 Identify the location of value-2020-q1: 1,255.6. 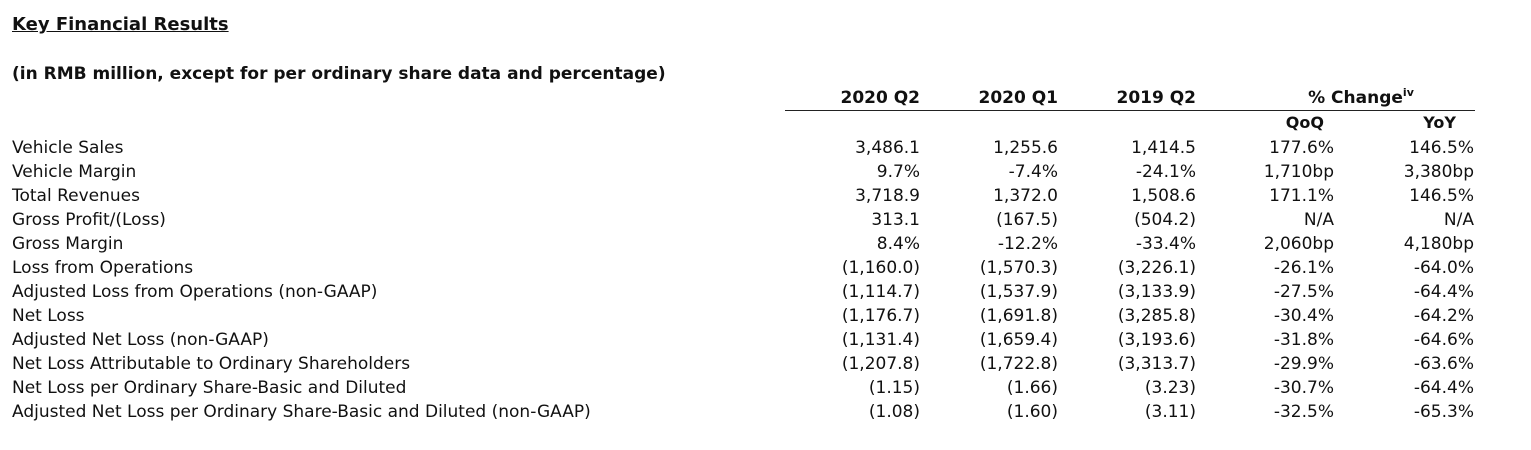
(1025, 148).